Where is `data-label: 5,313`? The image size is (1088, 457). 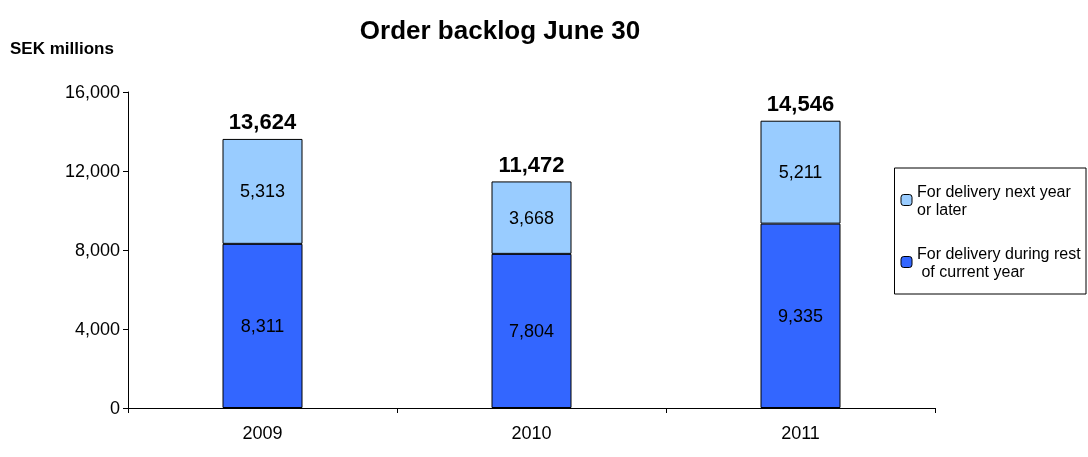
data-label: 5,313 is located at coordinates (262, 191).